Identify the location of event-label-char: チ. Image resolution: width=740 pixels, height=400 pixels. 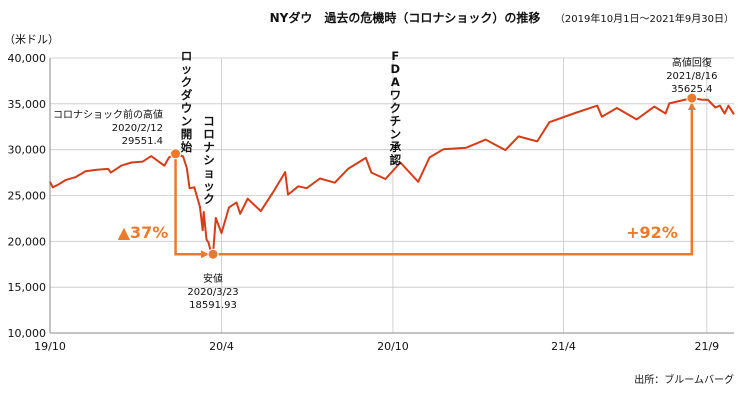
(396, 121).